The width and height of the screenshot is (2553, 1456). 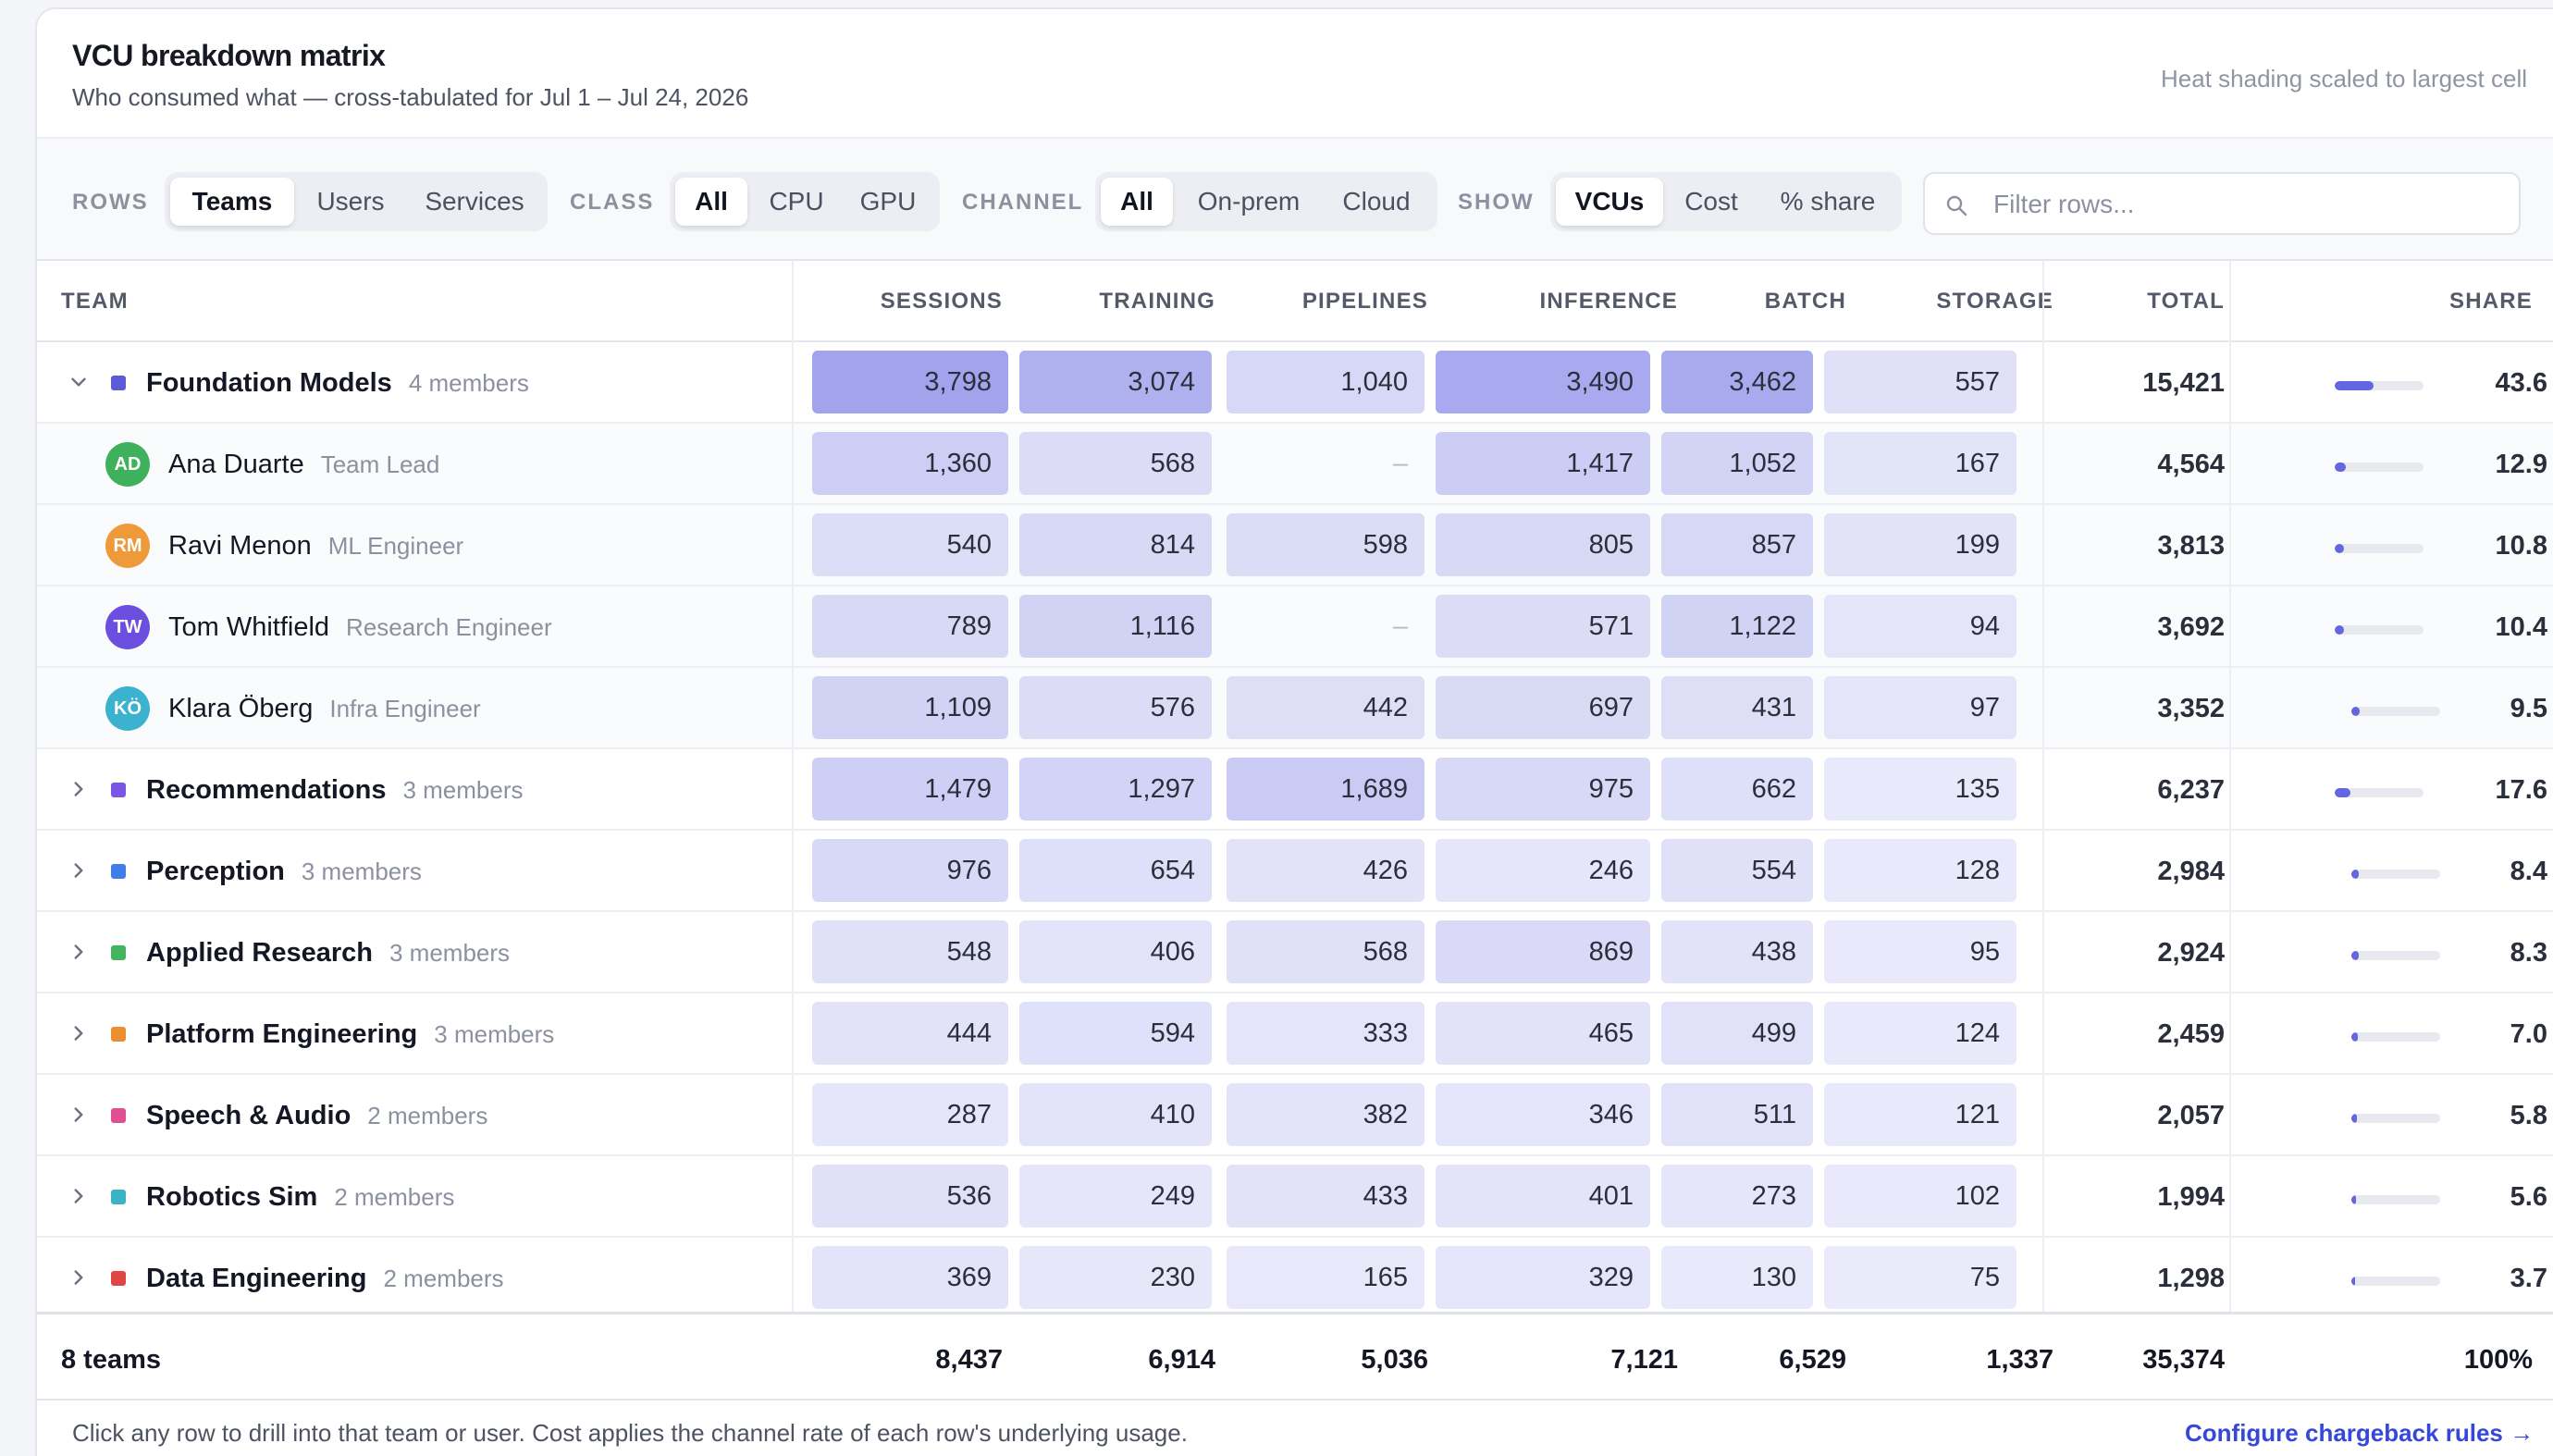 I want to click on column-header-training: TRAINING, so click(x=1157, y=301).